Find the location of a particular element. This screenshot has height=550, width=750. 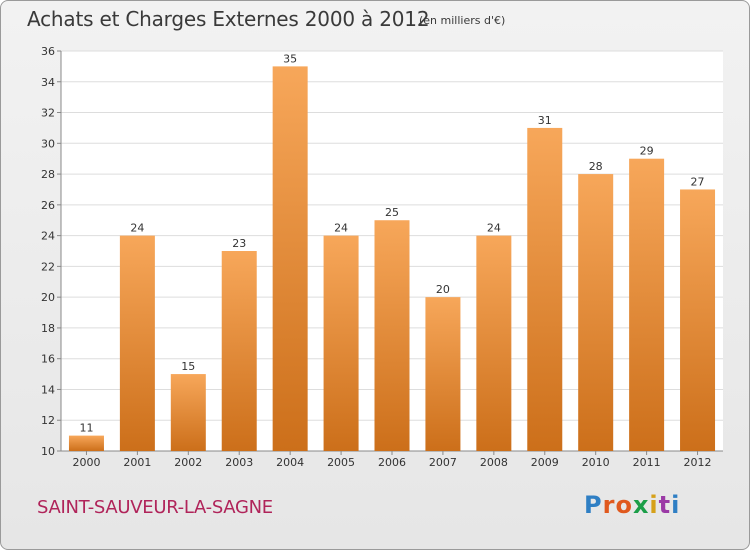

x-tick-label: 2001 is located at coordinates (137, 462).